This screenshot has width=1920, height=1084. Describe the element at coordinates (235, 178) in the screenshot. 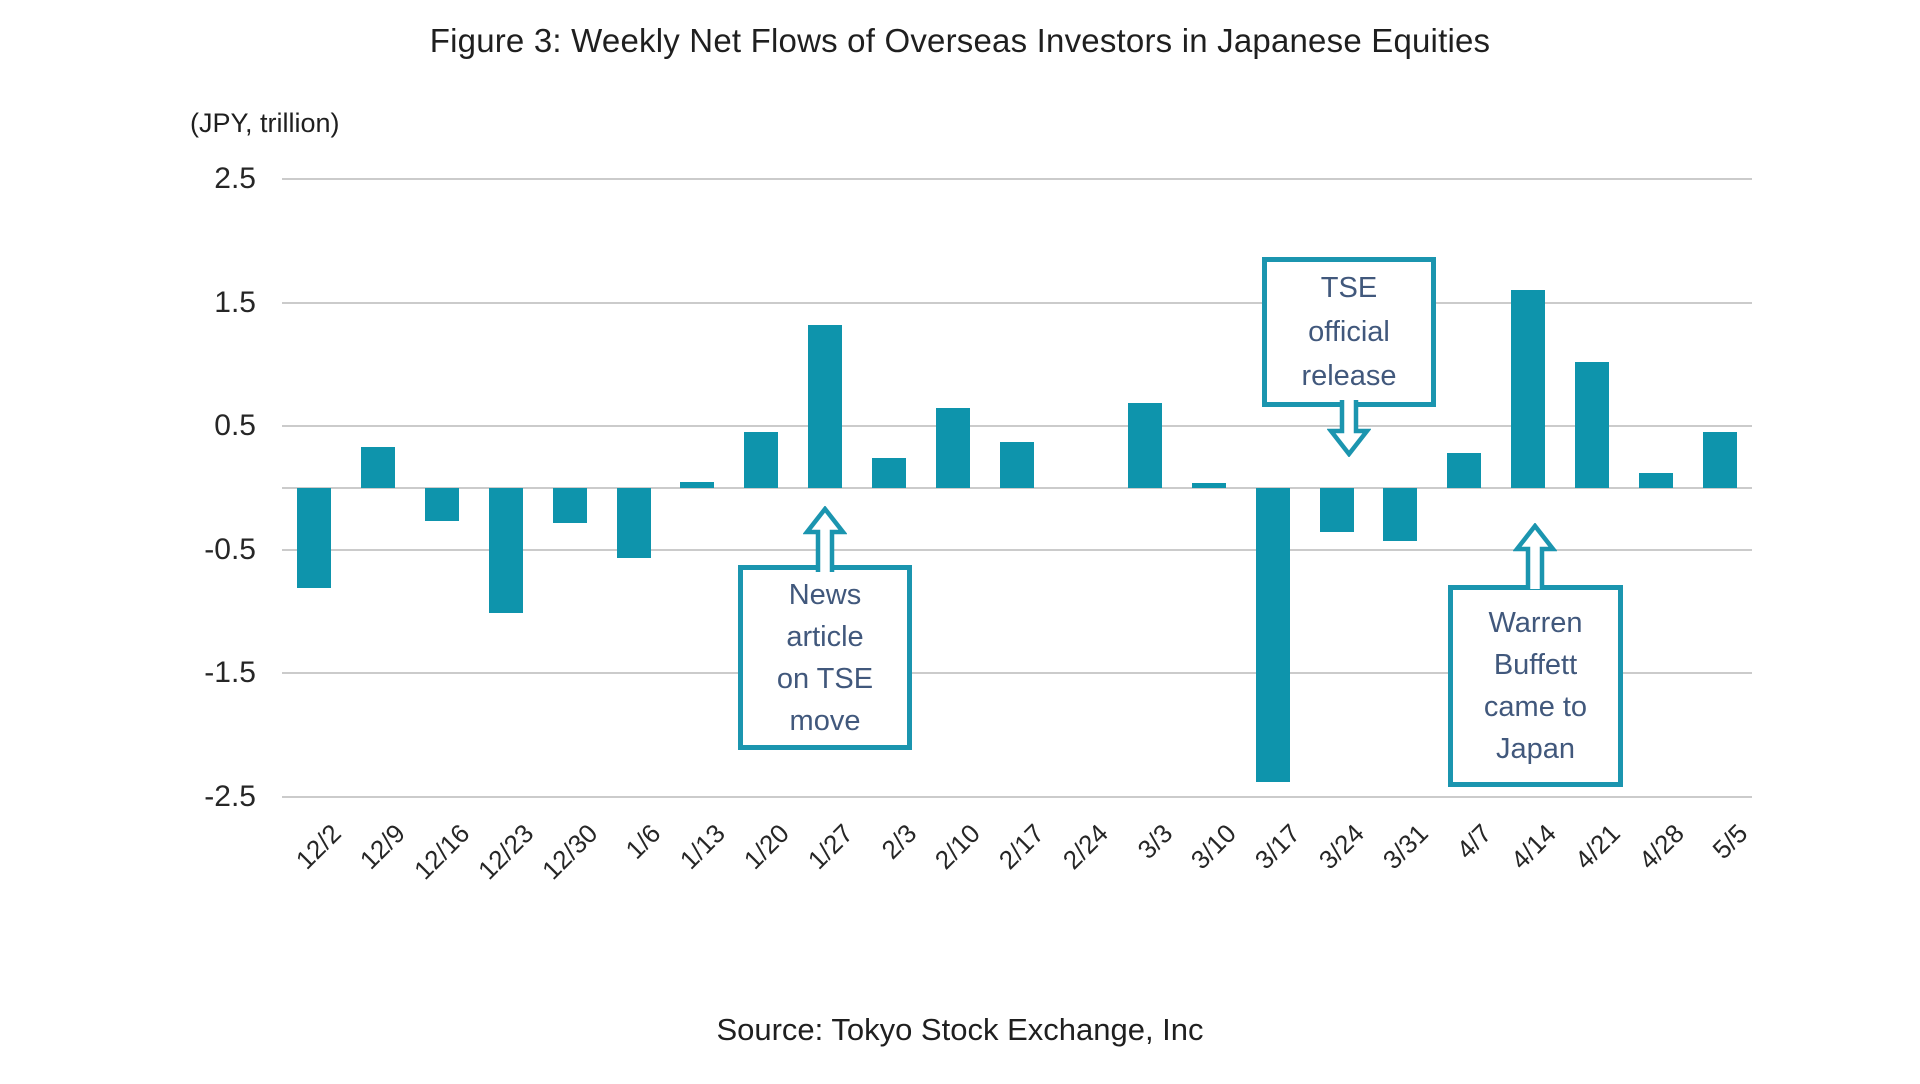

I see `y-tick-label-2.5: 2.5` at that location.